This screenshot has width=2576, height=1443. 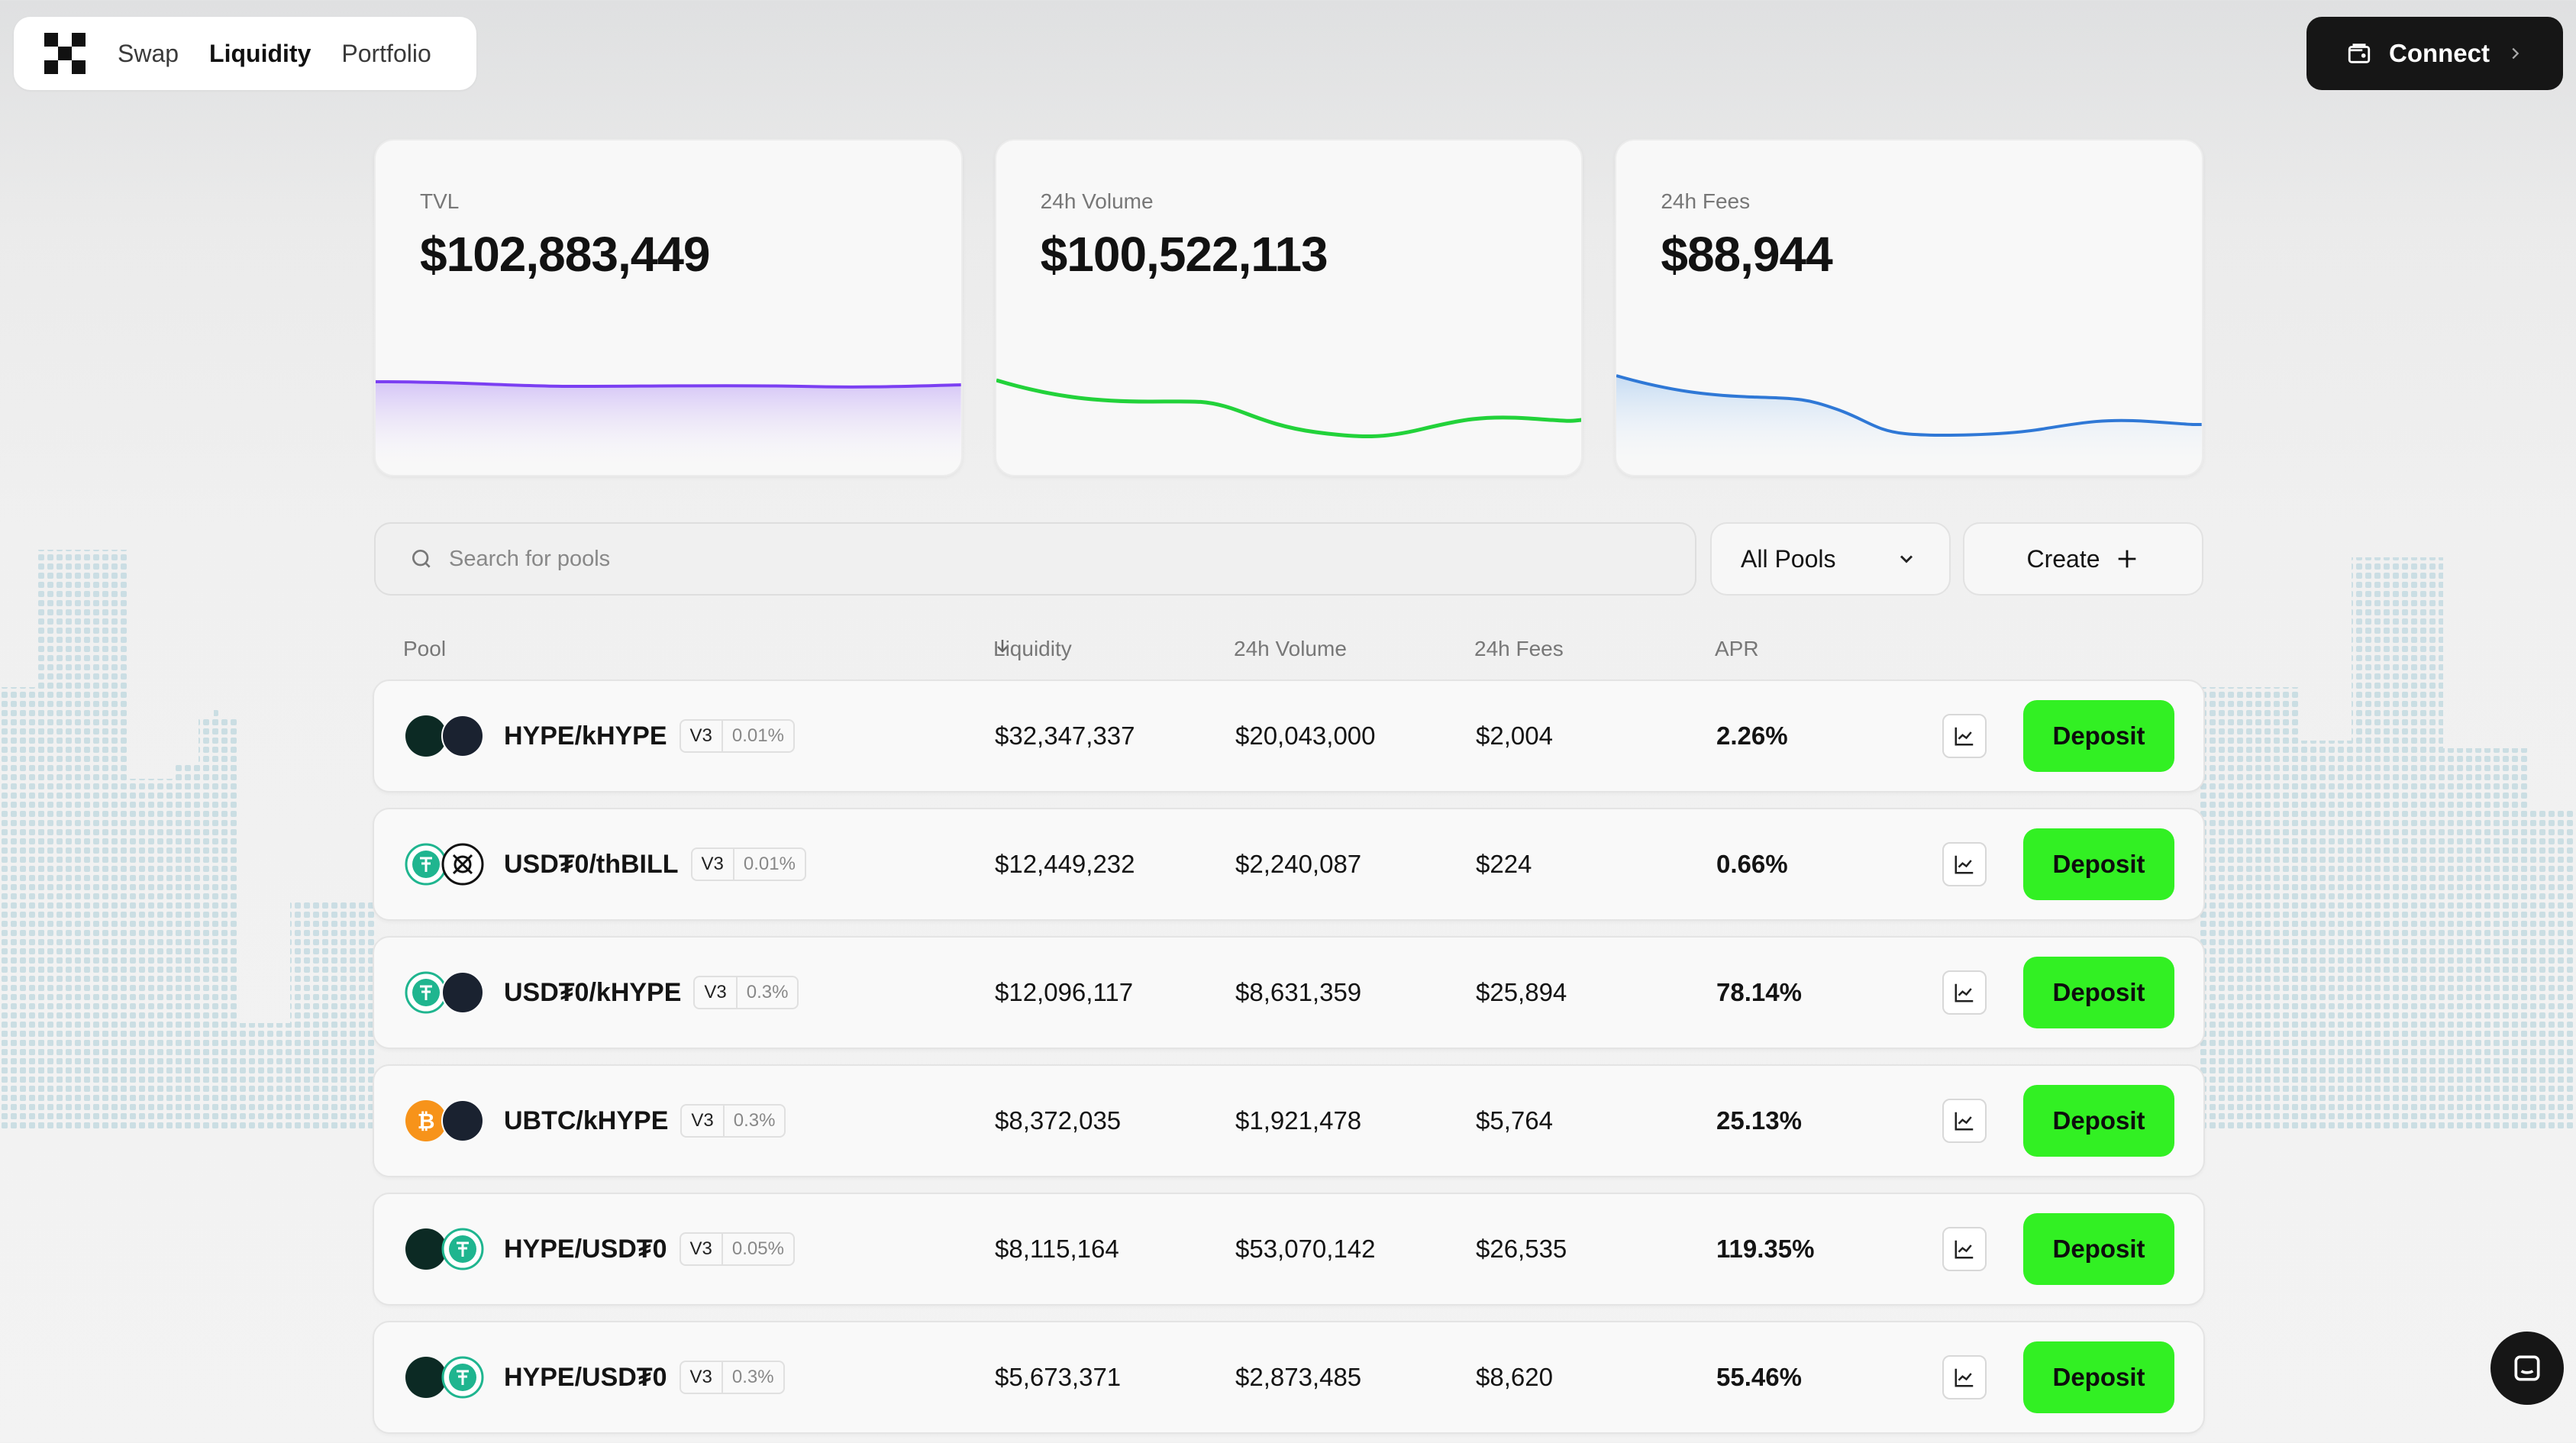 What do you see at coordinates (1057, 1249) in the screenshot?
I see `liquidity-value: $8,115,164` at bounding box center [1057, 1249].